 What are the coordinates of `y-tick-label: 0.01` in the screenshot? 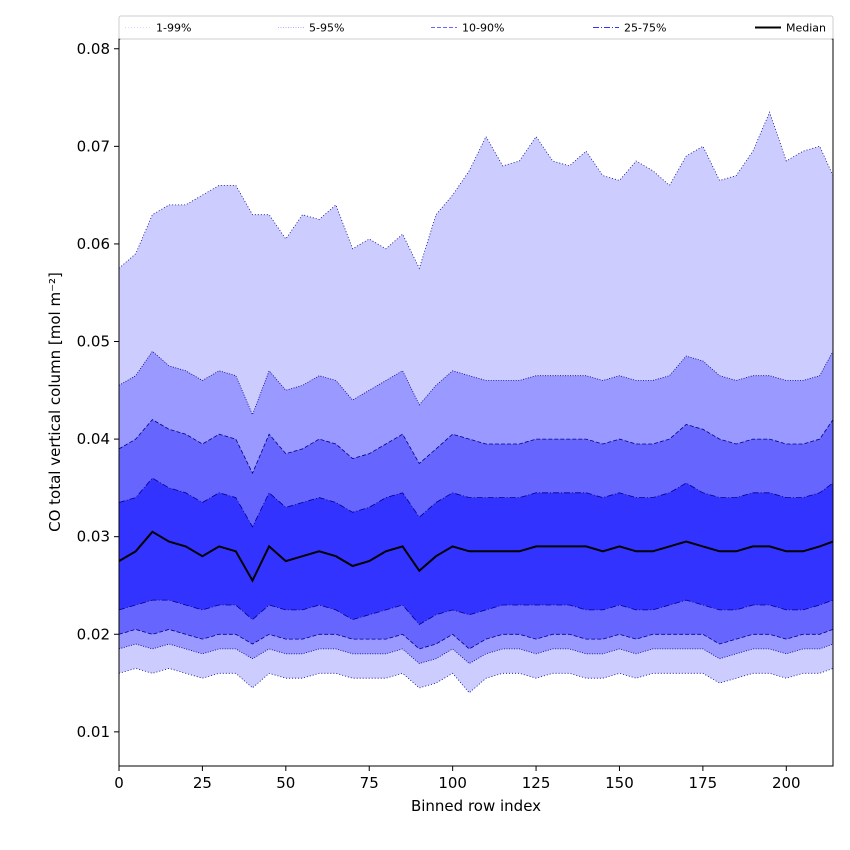 It's located at (93, 732).